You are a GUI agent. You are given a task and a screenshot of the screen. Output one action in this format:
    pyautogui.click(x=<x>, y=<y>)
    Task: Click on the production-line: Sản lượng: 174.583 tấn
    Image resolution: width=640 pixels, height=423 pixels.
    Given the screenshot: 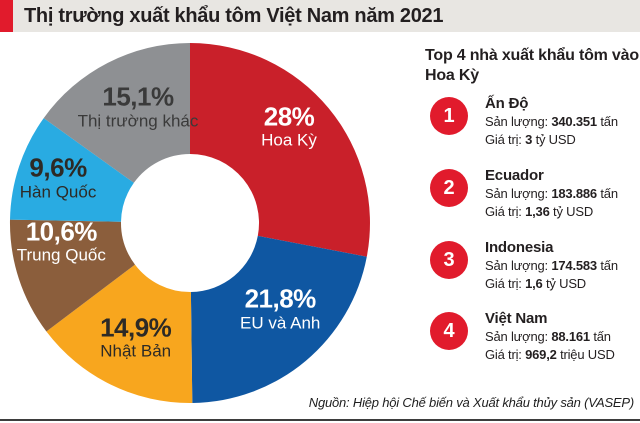 What is the action you would take?
    pyautogui.click(x=562, y=266)
    